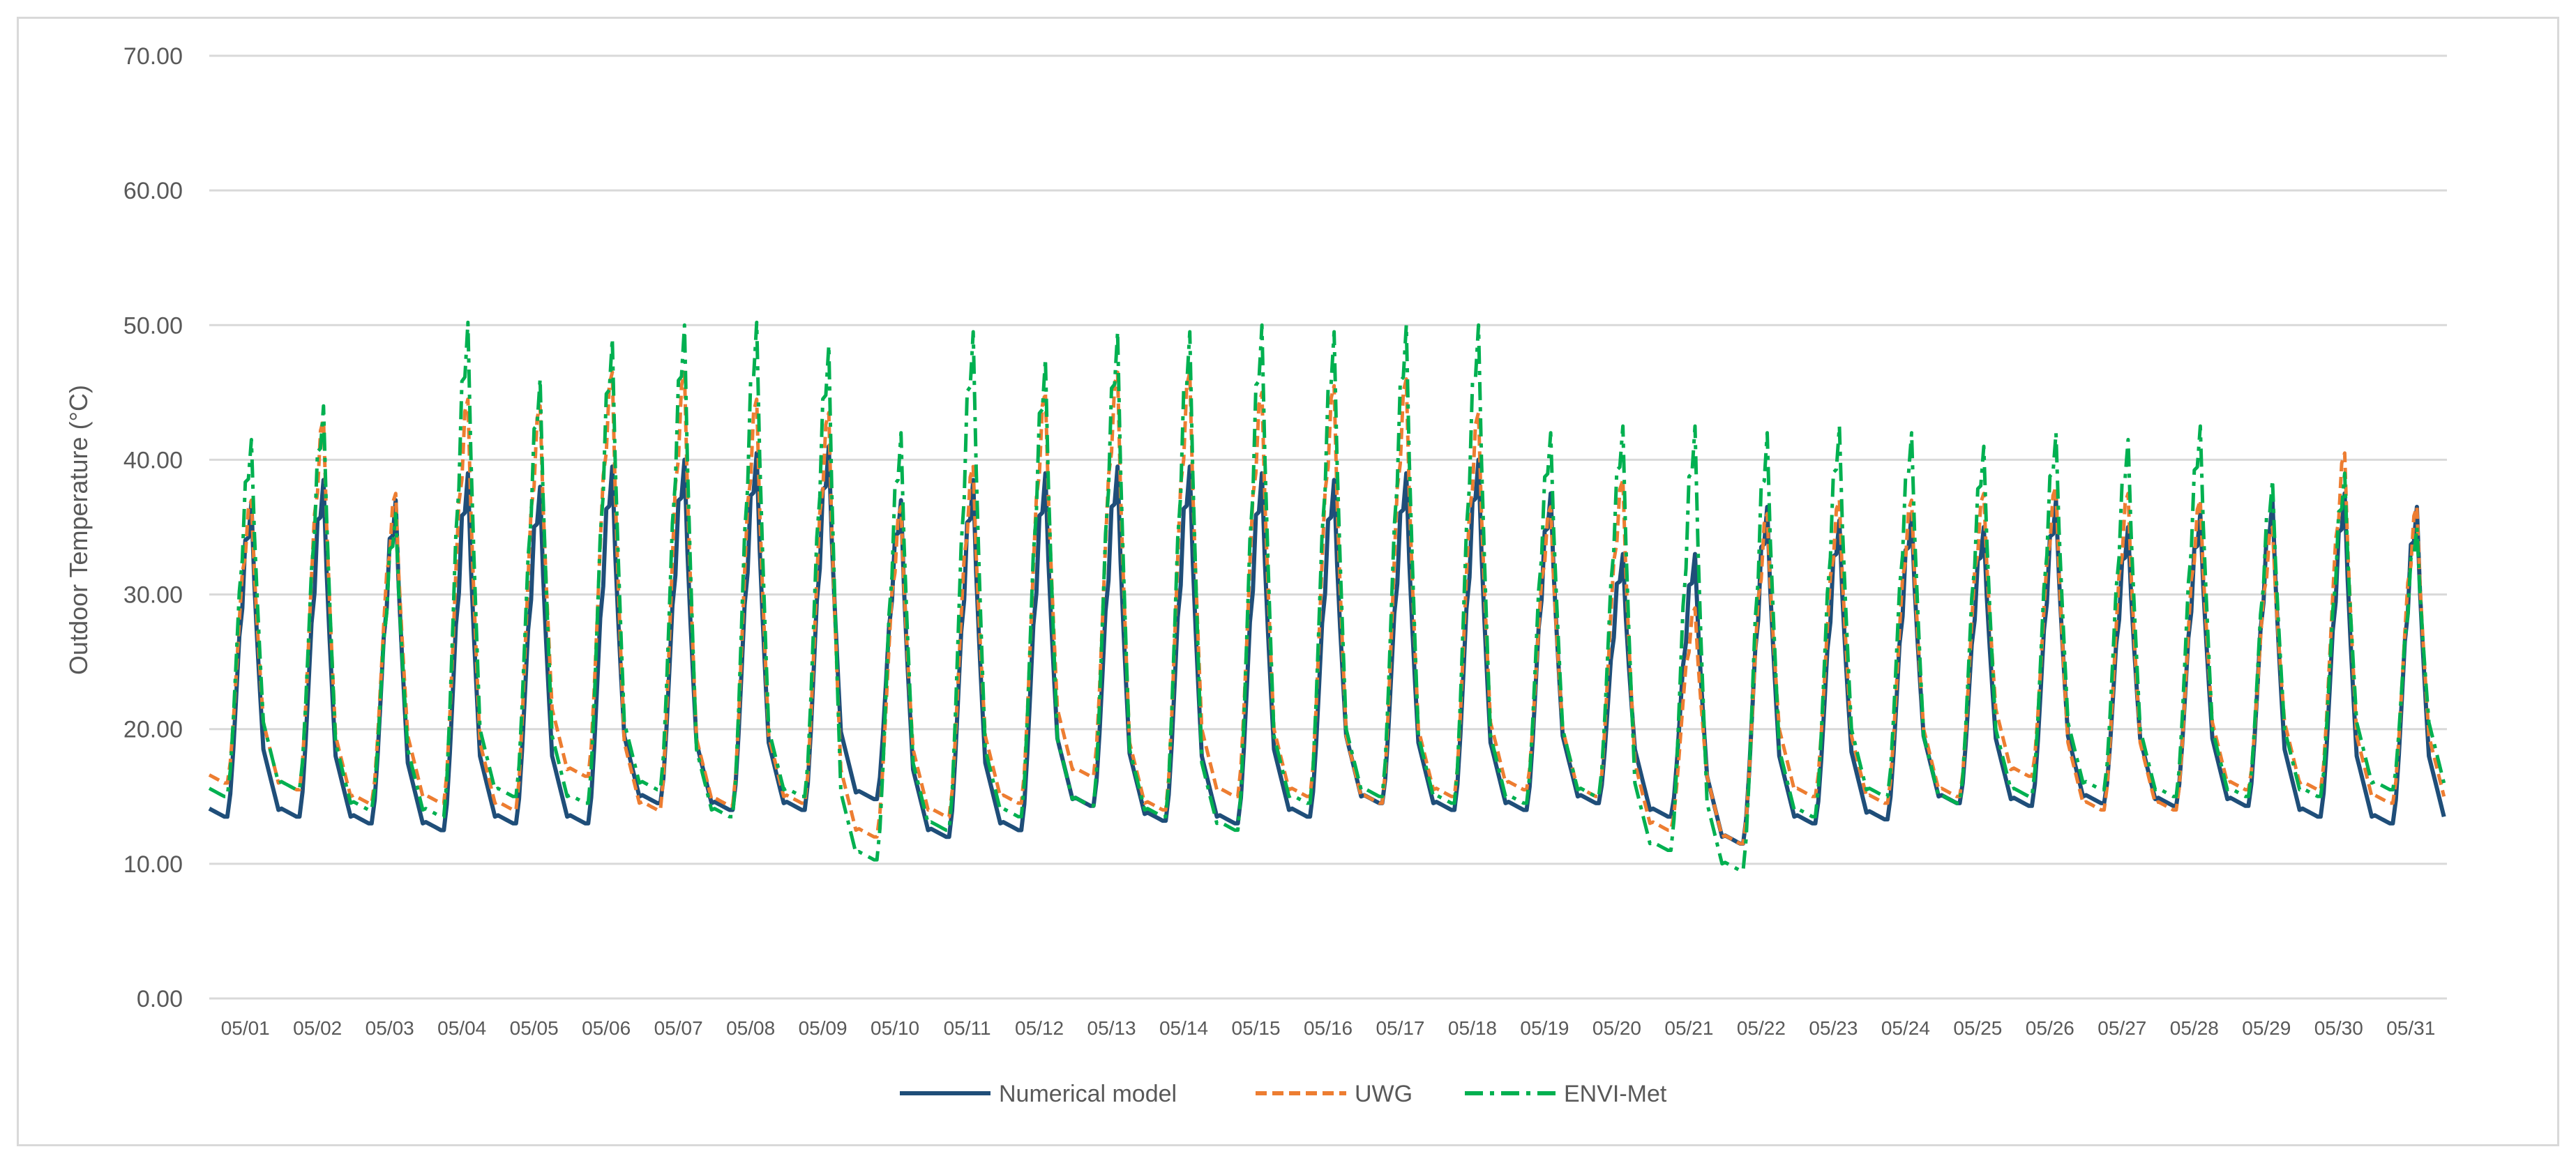 The width and height of the screenshot is (2576, 1163). I want to click on y-tick-label: 40.00, so click(153, 460).